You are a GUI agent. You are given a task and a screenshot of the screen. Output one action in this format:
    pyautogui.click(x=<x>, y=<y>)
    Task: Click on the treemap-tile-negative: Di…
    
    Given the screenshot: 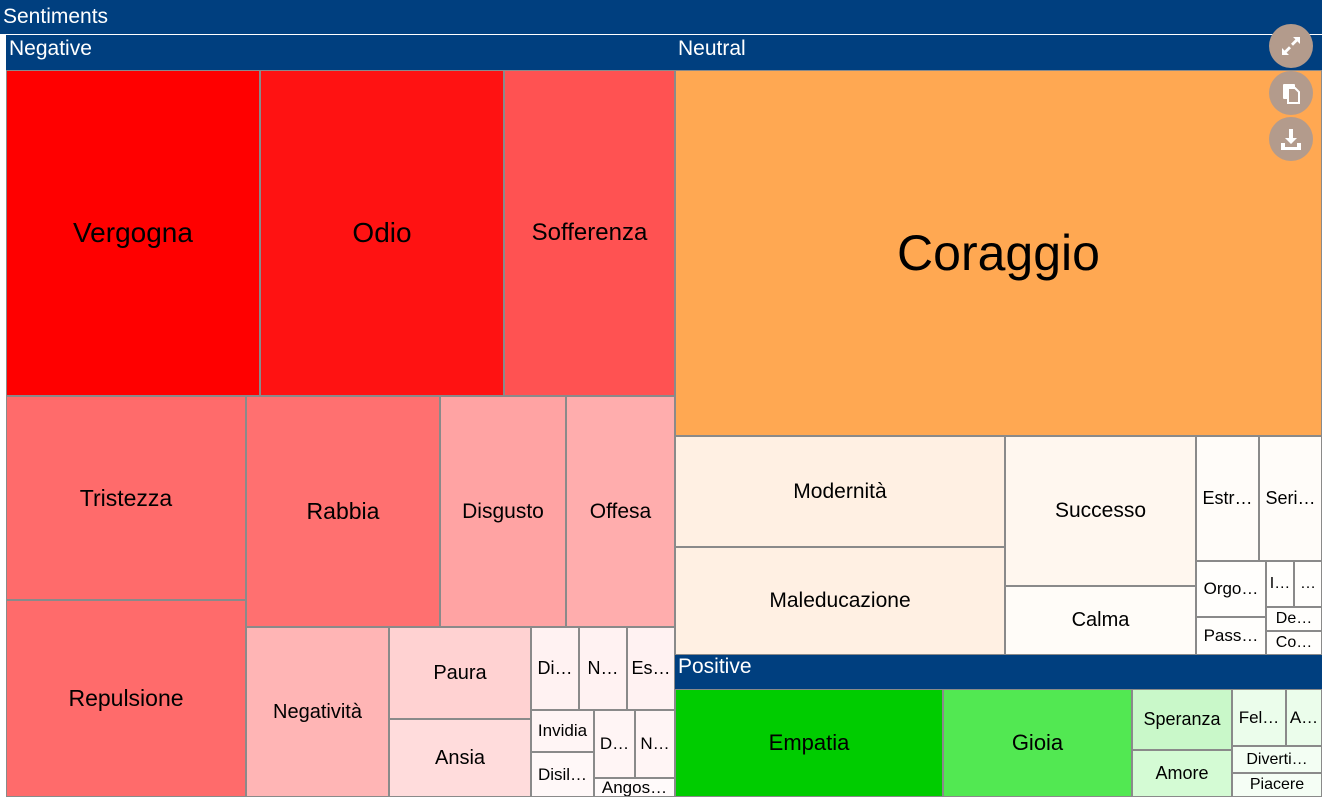 What is the action you would take?
    pyautogui.click(x=555, y=668)
    